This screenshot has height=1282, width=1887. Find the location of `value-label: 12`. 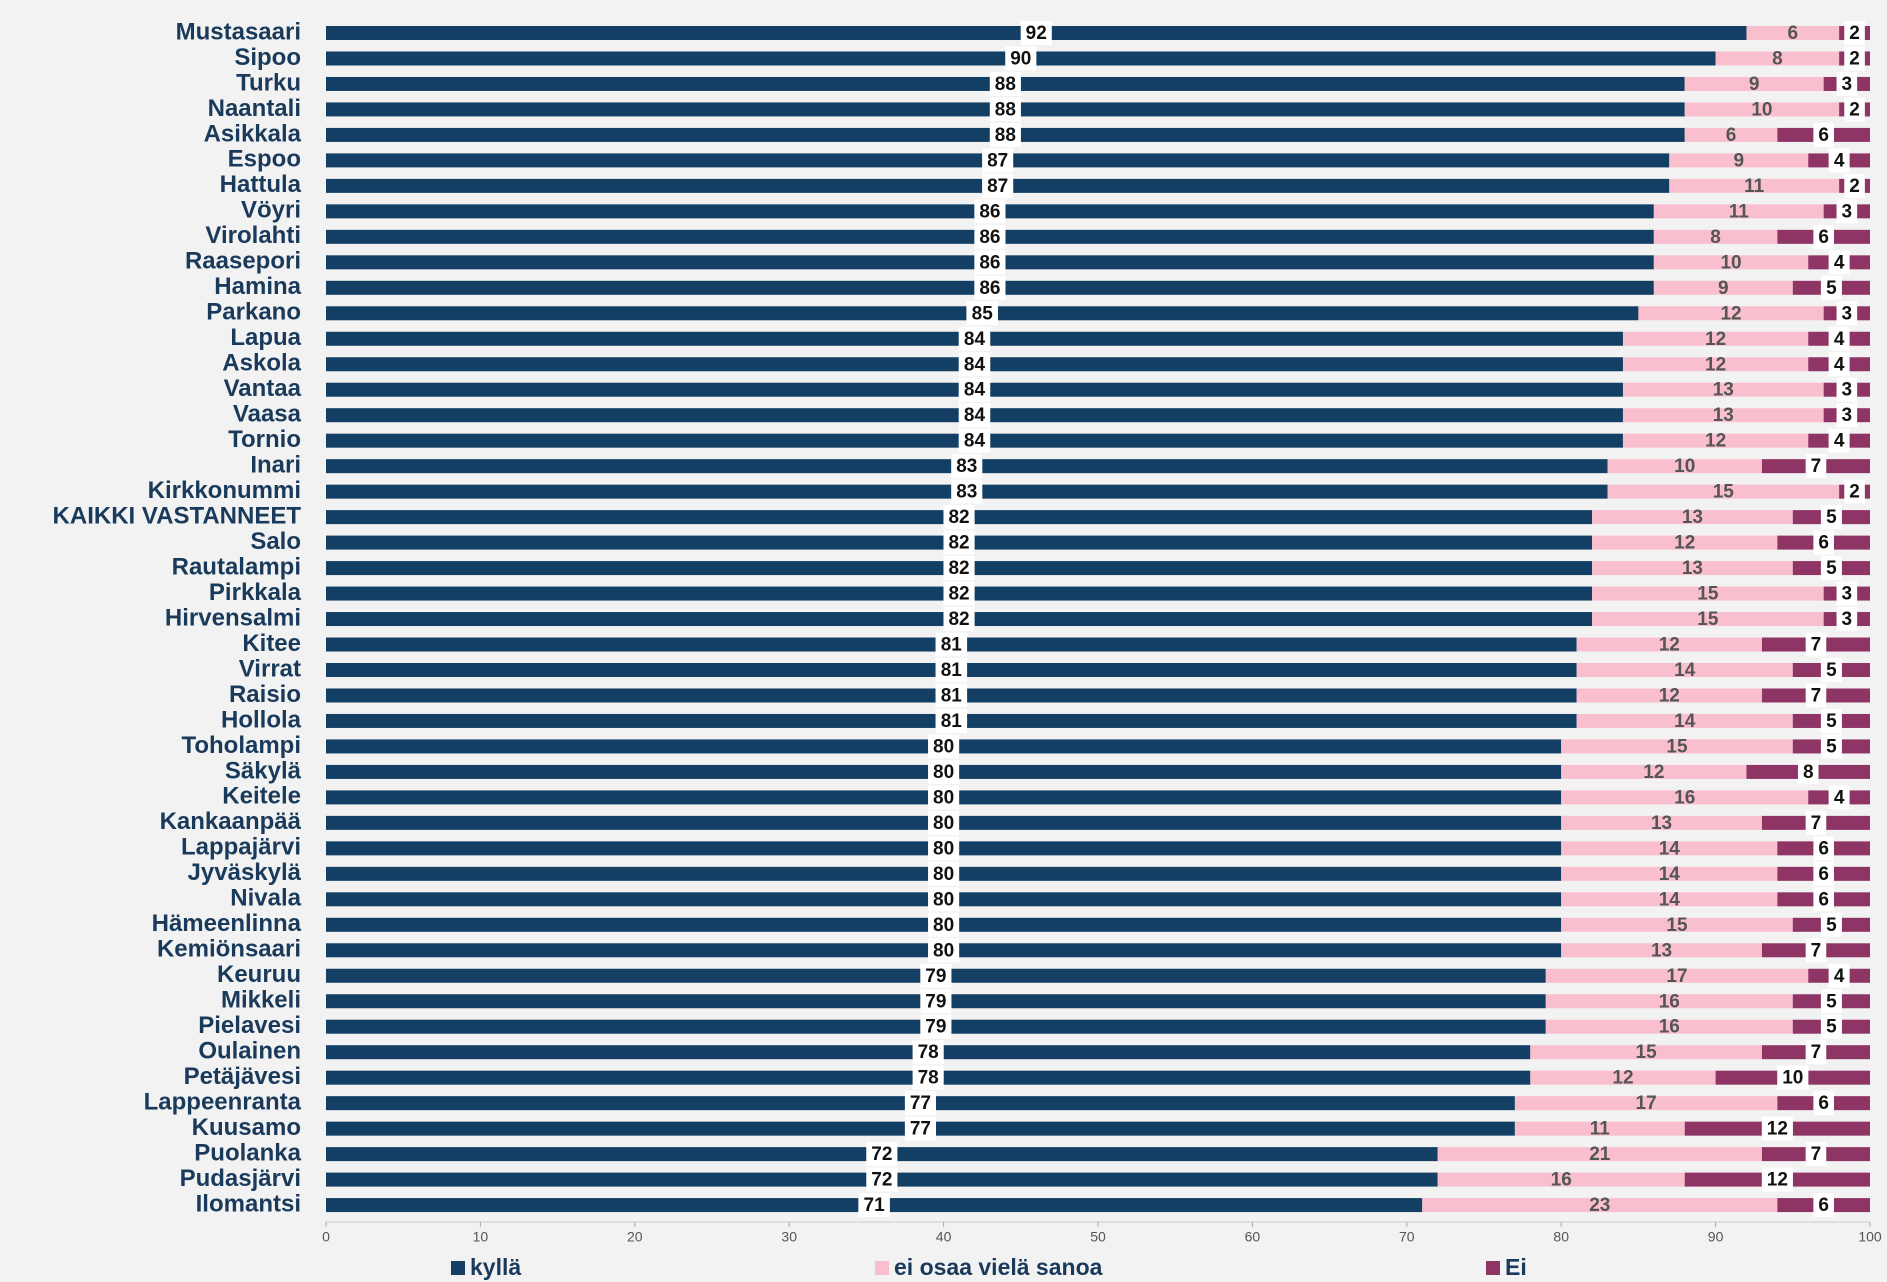

value-label: 12 is located at coordinates (1777, 1180).